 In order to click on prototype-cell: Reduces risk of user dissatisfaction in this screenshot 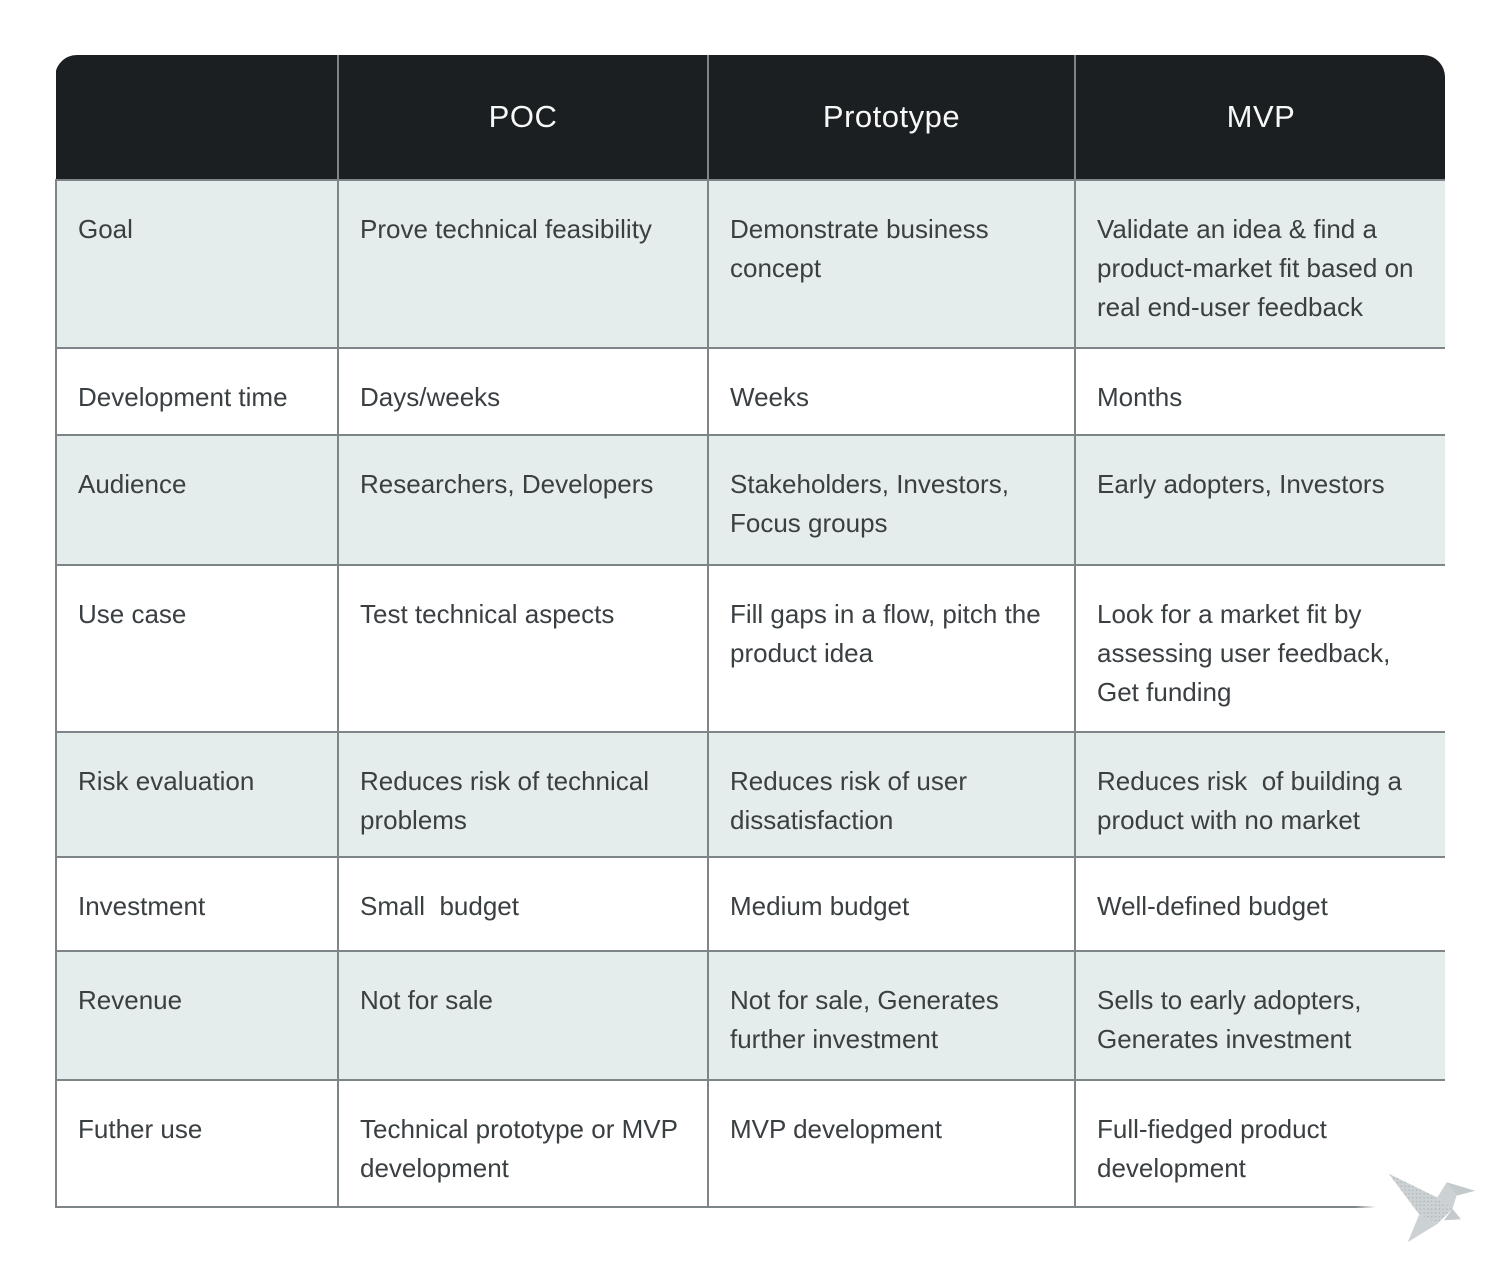, I will do `click(891, 794)`.